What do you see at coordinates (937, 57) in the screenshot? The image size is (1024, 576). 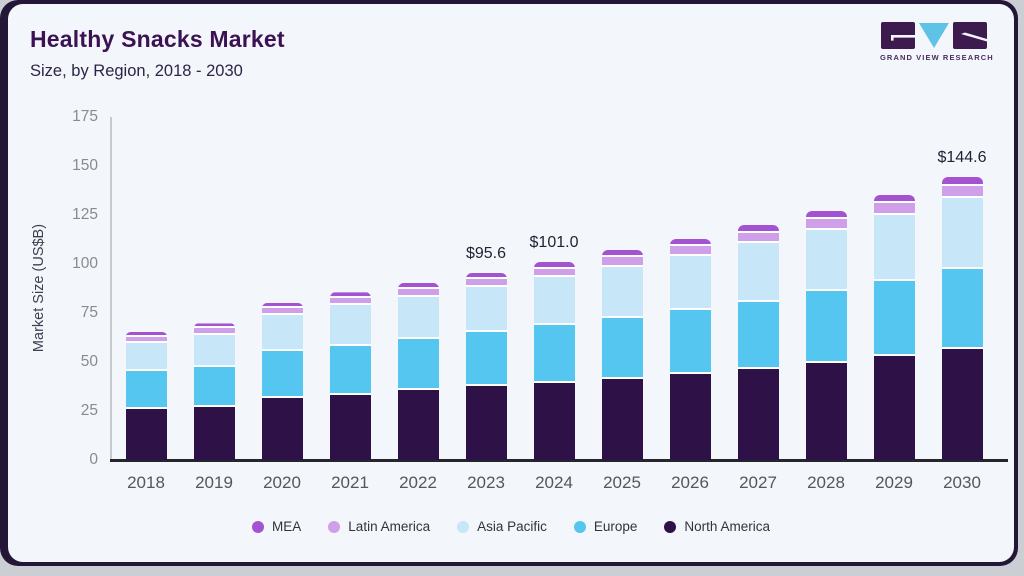 I see `brand-logo-text: GRAND VIEW RESEARCH` at bounding box center [937, 57].